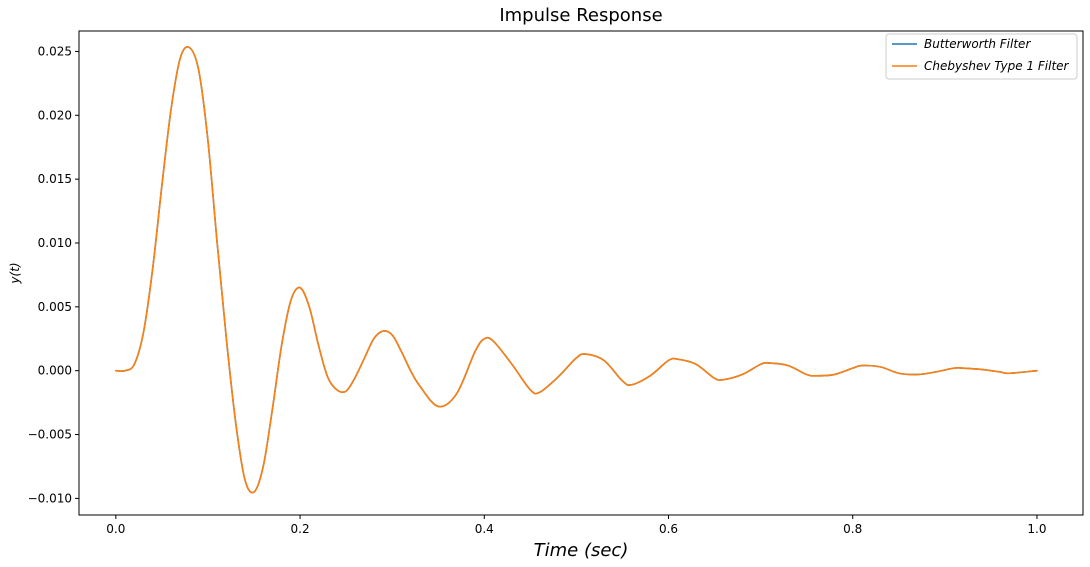 This screenshot has width=1090, height=567. I want to click on x-tick-label: 1.0, so click(1036, 529).